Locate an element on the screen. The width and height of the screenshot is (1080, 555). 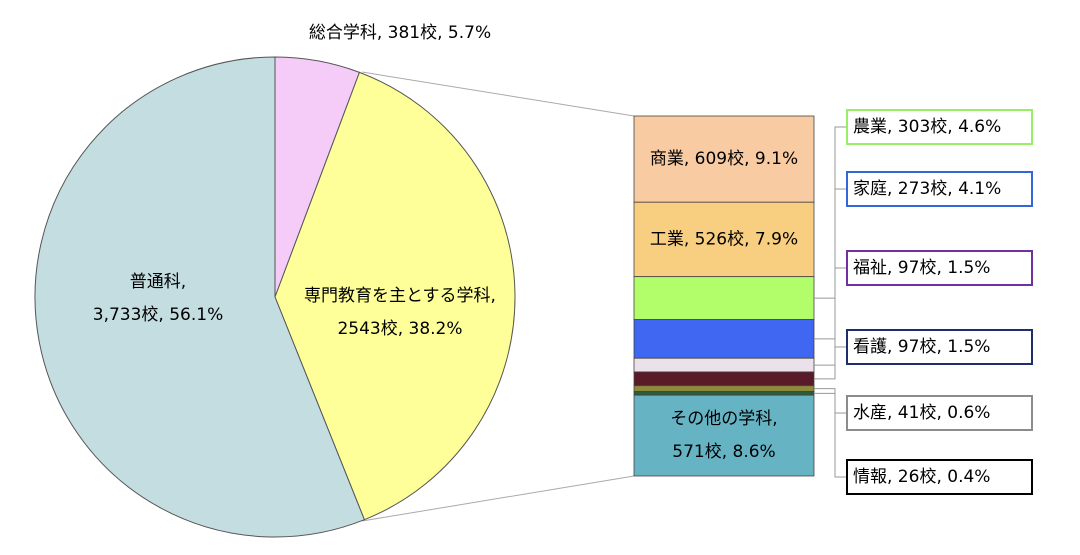
slice-label: 3,733校, 56.1% is located at coordinates (158, 315).